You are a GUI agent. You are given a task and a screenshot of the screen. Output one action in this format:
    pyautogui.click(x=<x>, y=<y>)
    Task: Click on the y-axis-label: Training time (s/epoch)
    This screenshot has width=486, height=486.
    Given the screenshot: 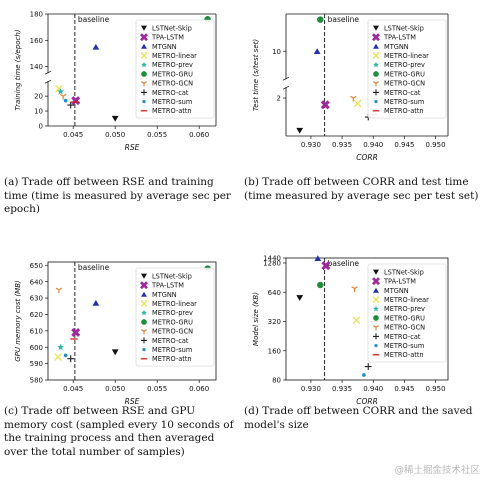 What is the action you would take?
    pyautogui.click(x=18, y=69)
    